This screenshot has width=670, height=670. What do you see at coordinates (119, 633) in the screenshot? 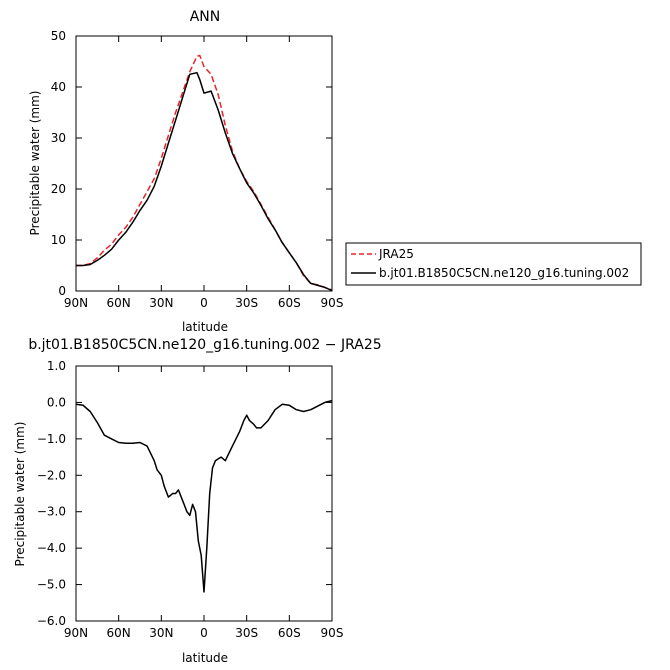
I see `bottom-x-tick-label: 60N` at bounding box center [119, 633].